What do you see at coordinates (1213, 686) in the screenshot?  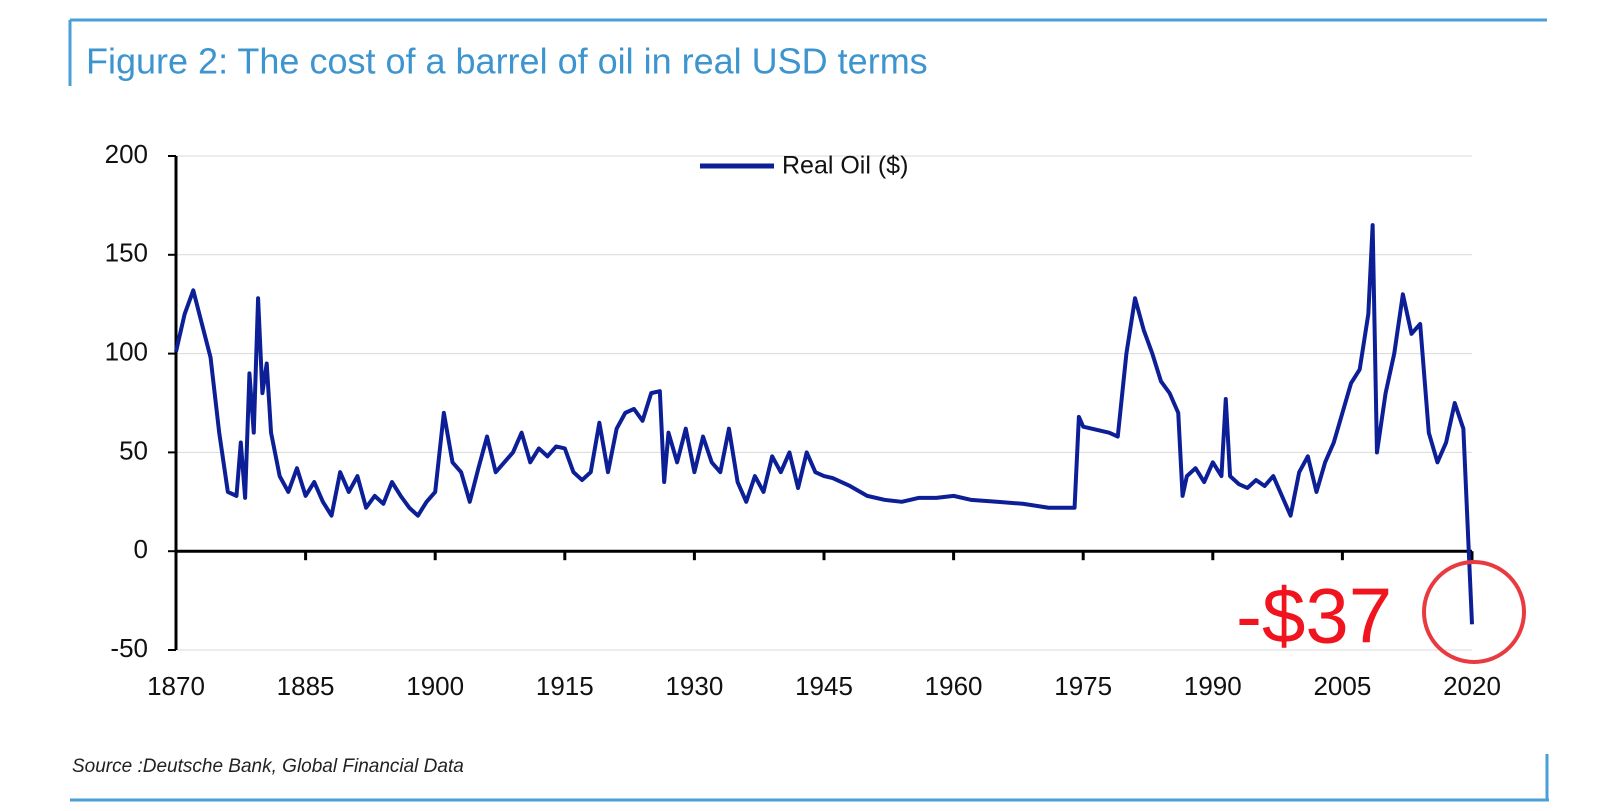 I see `x-tick-label: 1990` at bounding box center [1213, 686].